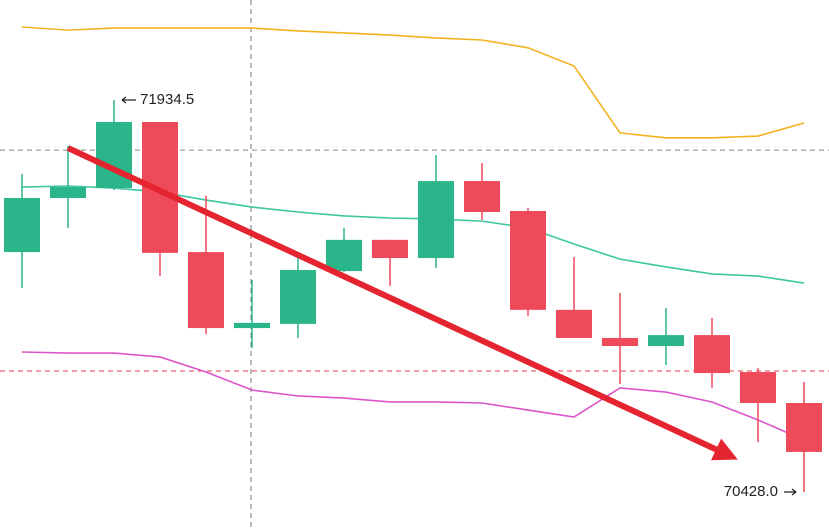 This screenshot has height=528, width=829. What do you see at coordinates (751, 491) in the screenshot?
I see `annotation-label: 70428.0` at bounding box center [751, 491].